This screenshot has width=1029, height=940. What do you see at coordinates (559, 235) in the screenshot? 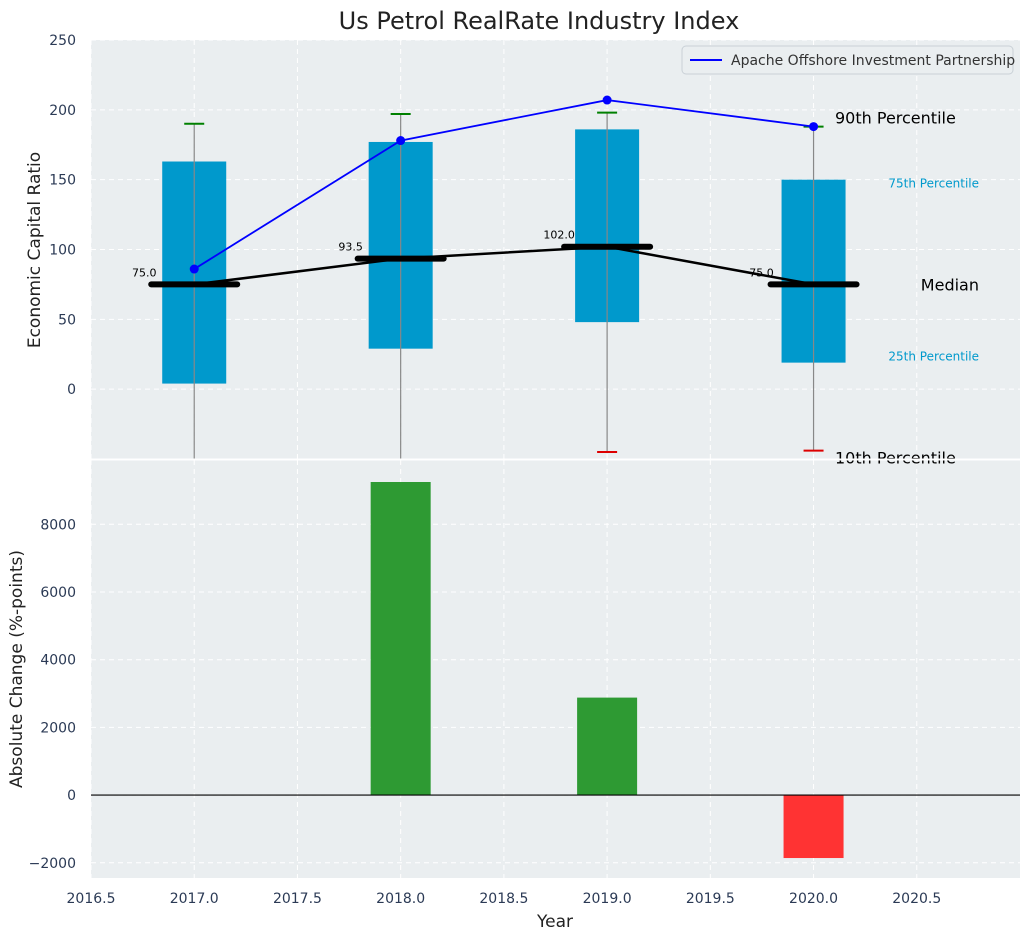
I see `median-value-label: 102.0` at bounding box center [559, 235].